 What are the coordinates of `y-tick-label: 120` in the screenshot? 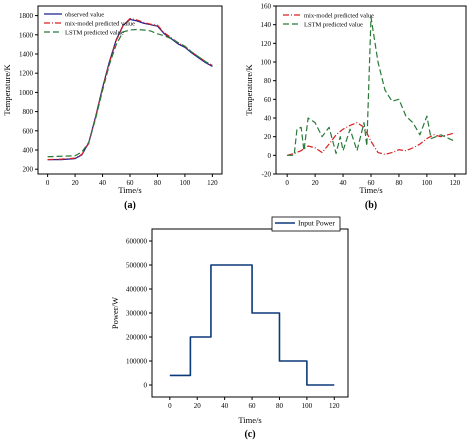 It's located at (266, 44).